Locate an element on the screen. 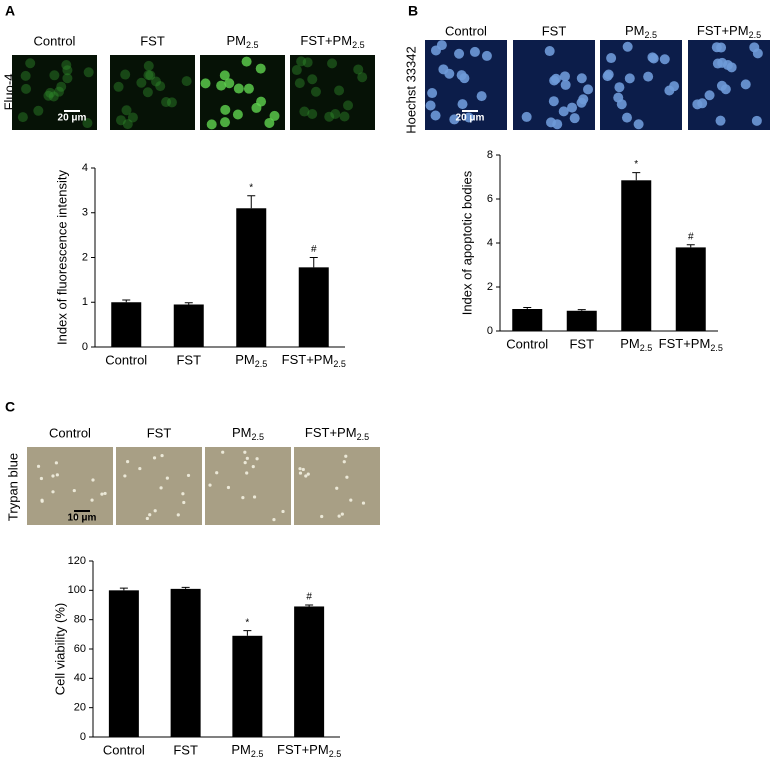  column-label: PM2.5 is located at coordinates (641, 31).